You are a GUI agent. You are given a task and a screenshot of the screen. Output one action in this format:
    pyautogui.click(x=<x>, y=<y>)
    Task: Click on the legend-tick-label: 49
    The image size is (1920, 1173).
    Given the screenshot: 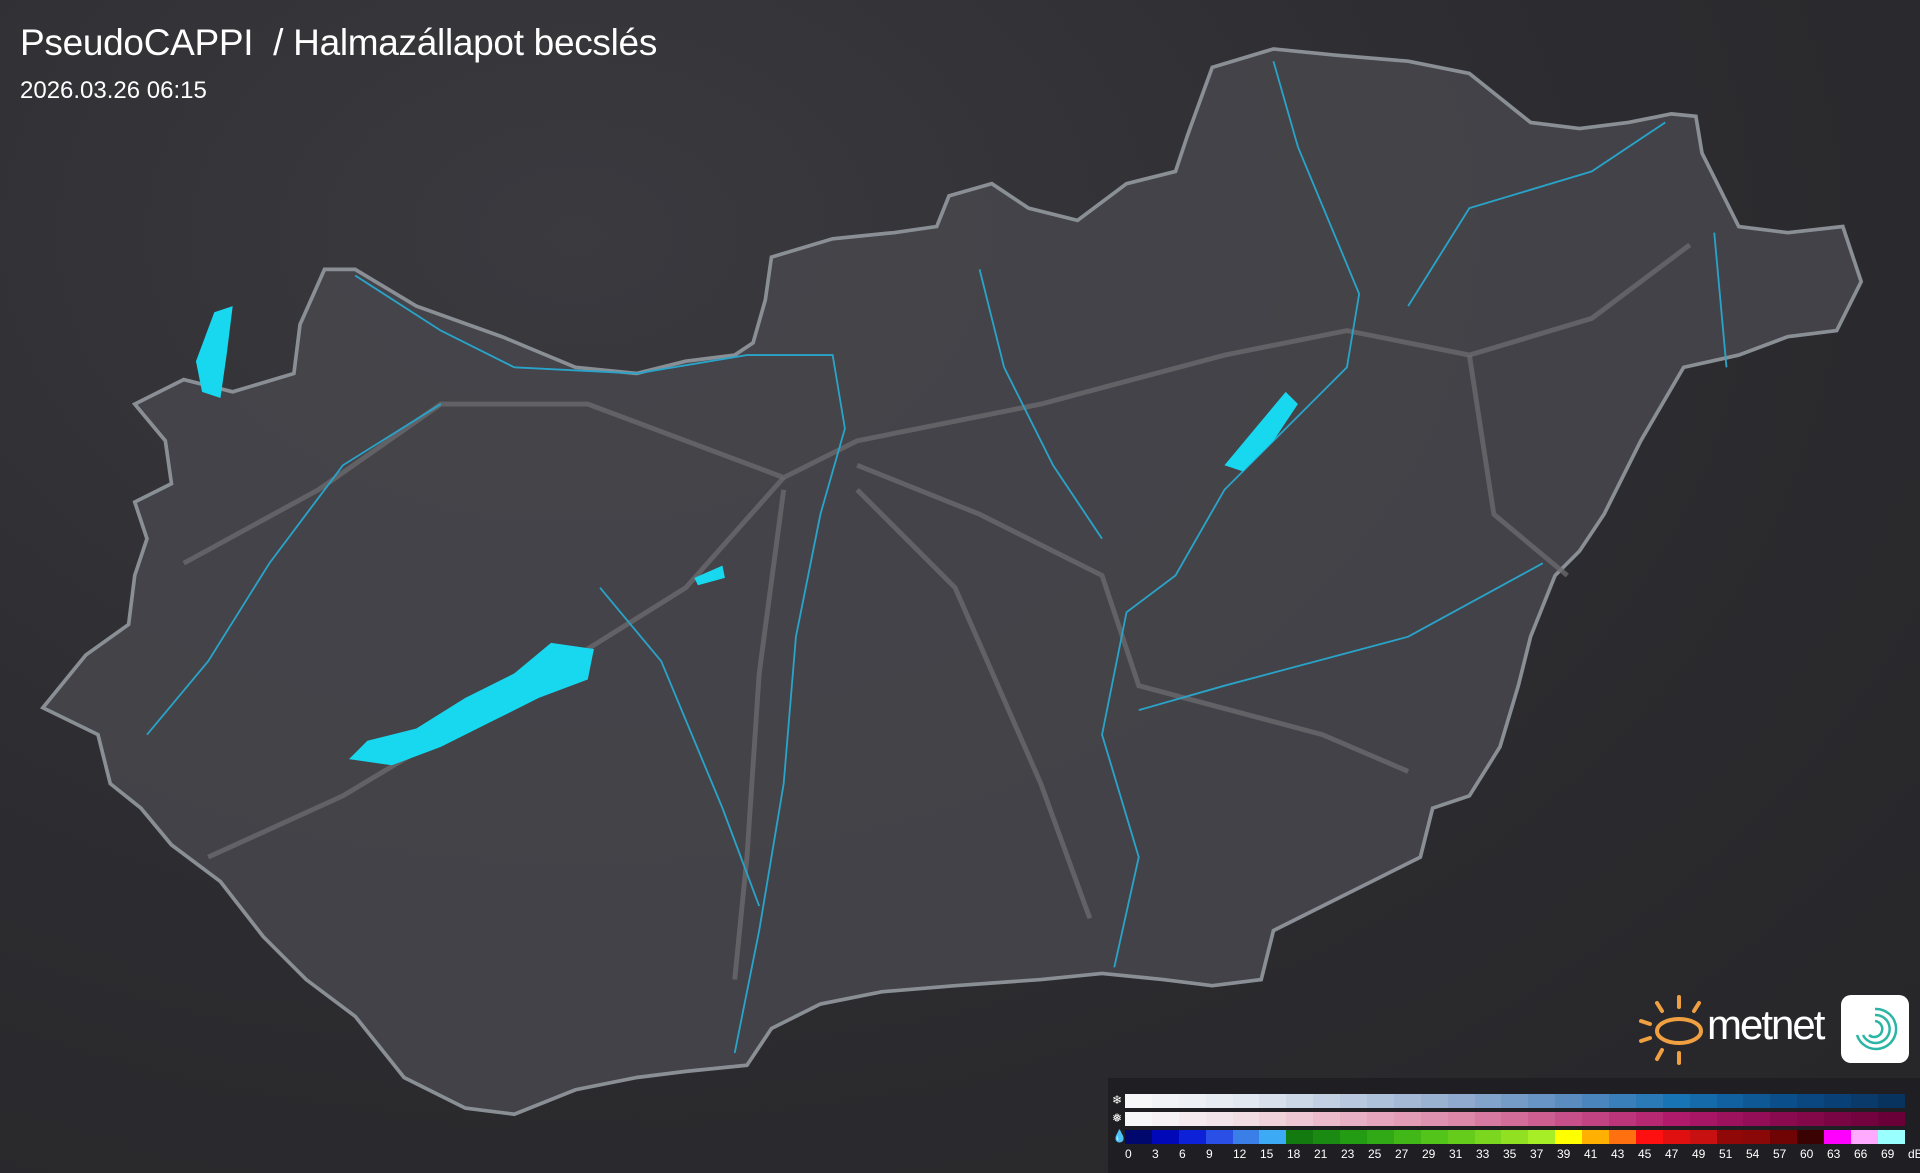 What is the action you would take?
    pyautogui.click(x=1699, y=1154)
    